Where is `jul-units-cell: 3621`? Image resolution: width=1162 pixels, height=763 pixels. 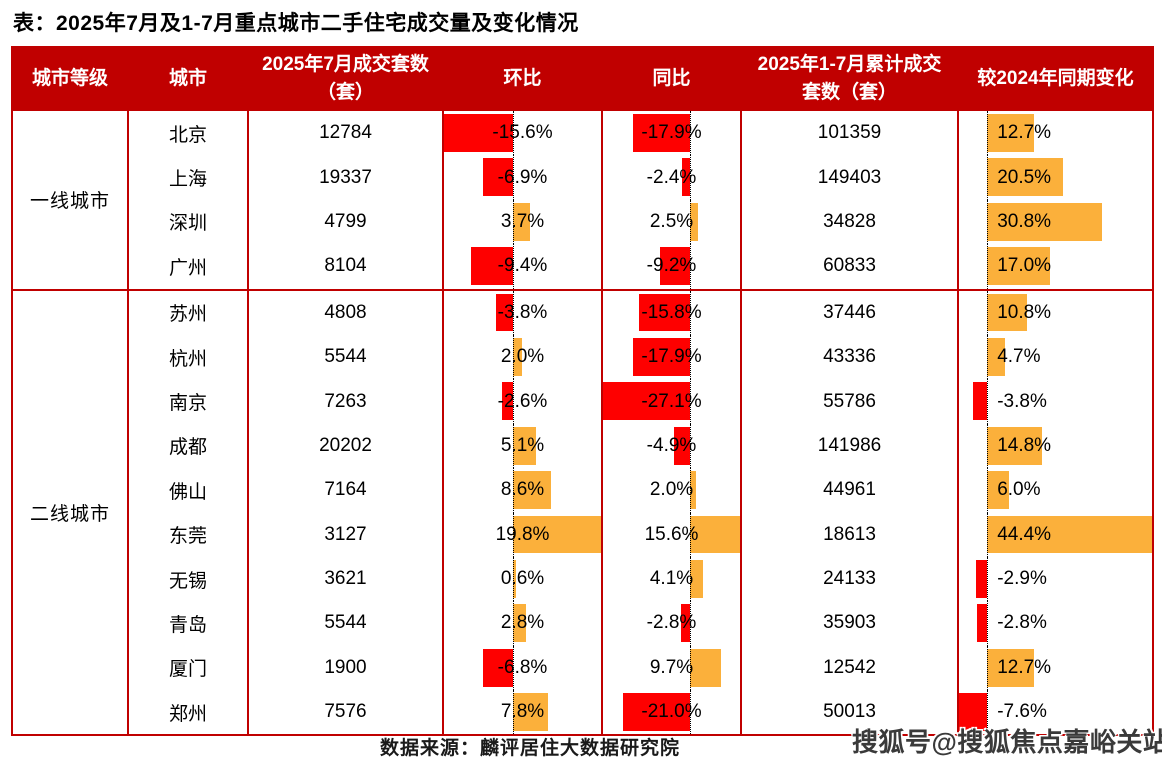 jul-units-cell: 3621 is located at coordinates (345, 579).